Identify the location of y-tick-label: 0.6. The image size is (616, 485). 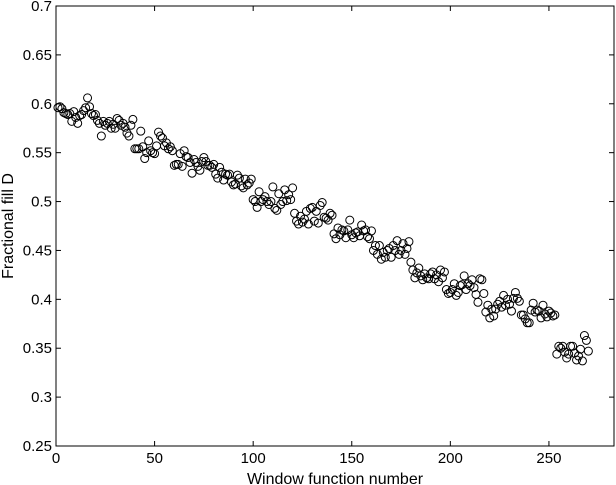
(41, 104).